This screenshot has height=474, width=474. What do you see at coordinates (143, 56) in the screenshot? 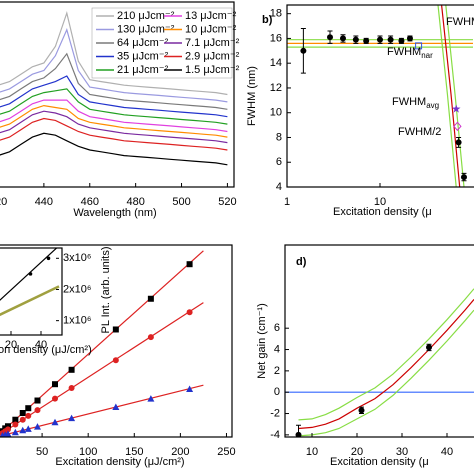
I see `legend-label: 35 μJcm⁻²` at bounding box center [143, 56].